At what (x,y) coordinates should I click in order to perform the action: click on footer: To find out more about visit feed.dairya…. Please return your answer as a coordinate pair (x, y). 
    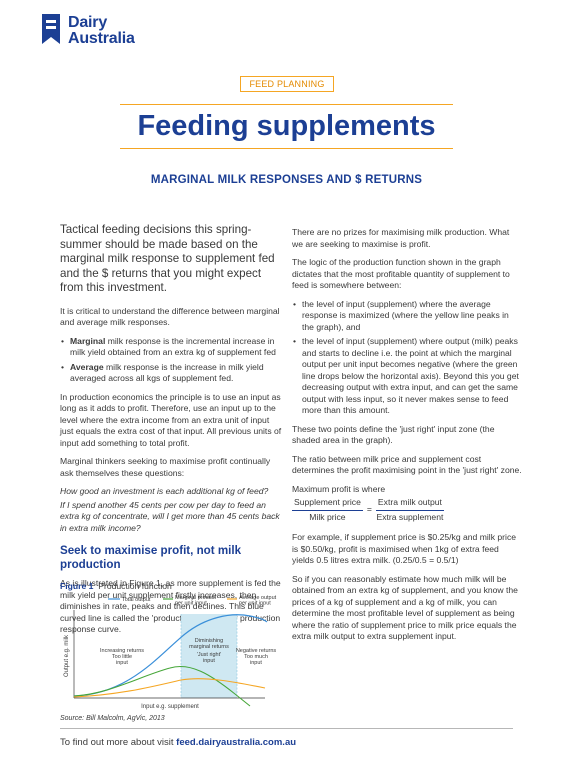
    Looking at the image, I should click on (178, 742).